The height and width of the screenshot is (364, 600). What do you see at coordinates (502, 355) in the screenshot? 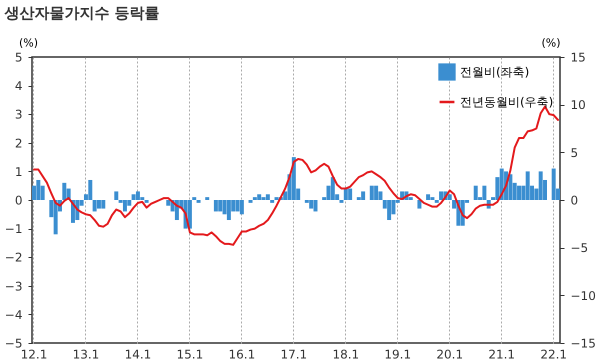
I see `x-tick-label: 21.1` at bounding box center [502, 355].